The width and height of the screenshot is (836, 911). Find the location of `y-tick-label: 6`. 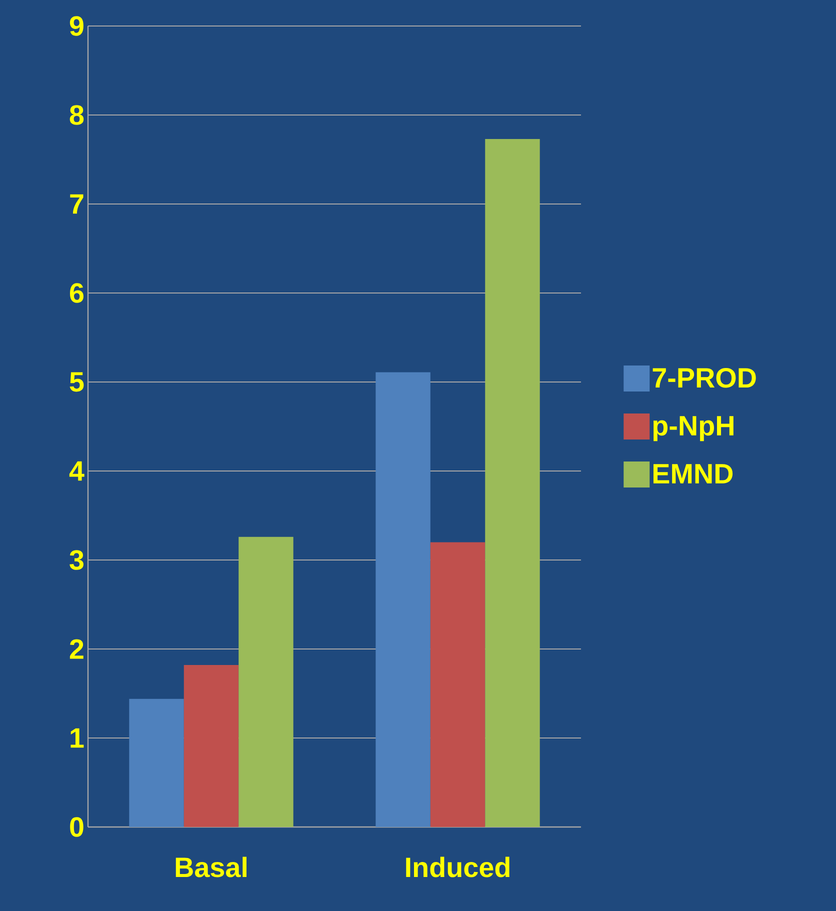

y-tick-label: 6 is located at coordinates (77, 293).